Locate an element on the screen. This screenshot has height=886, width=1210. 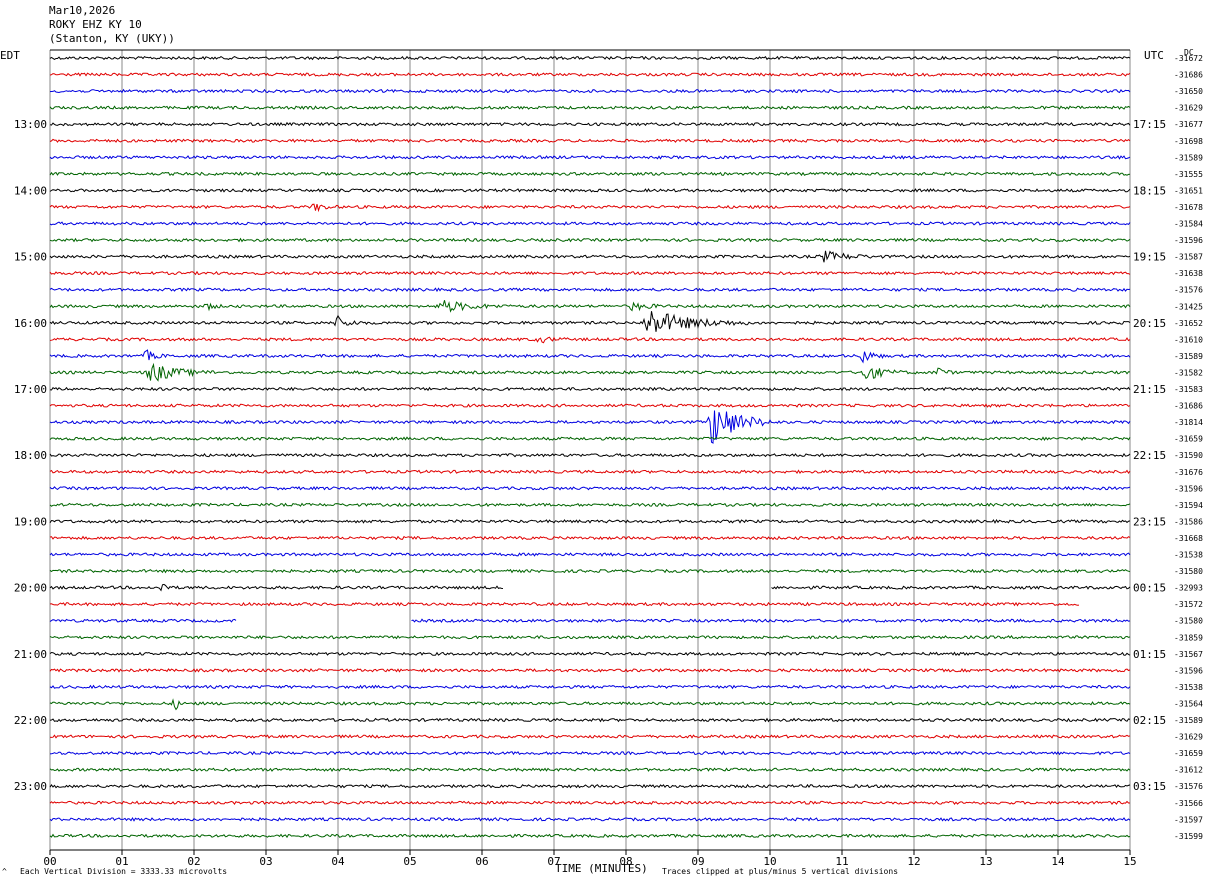
dc-offset-label: -31425 is located at coordinates (1188, 306).